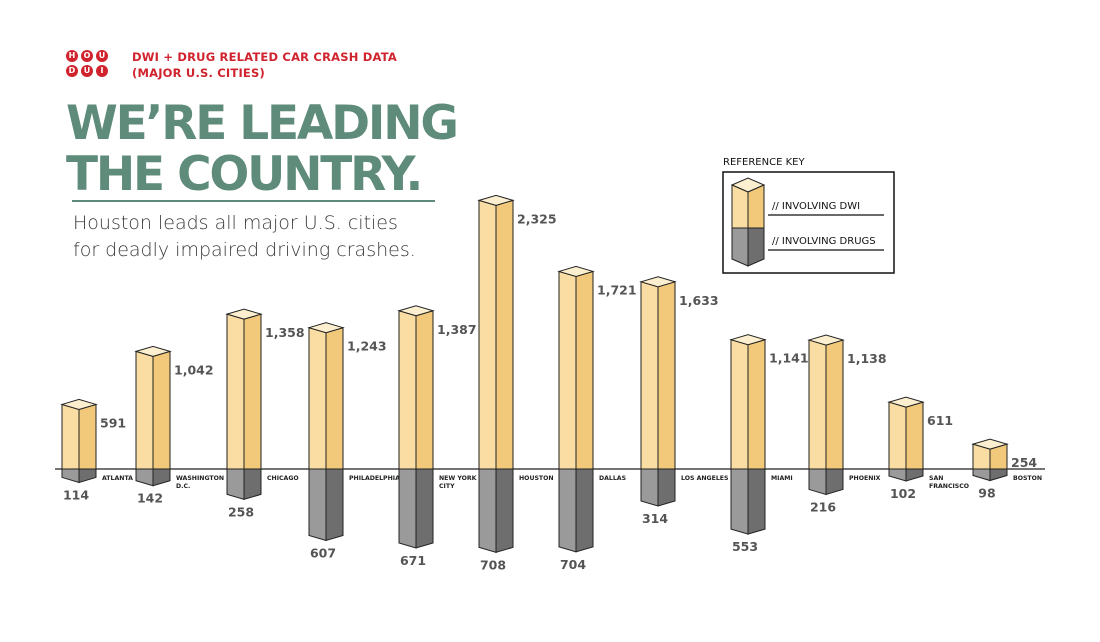  What do you see at coordinates (684, 401) in the screenshot?
I see `city-bar-group: 1,633 314 LOS ANGELES` at bounding box center [684, 401].